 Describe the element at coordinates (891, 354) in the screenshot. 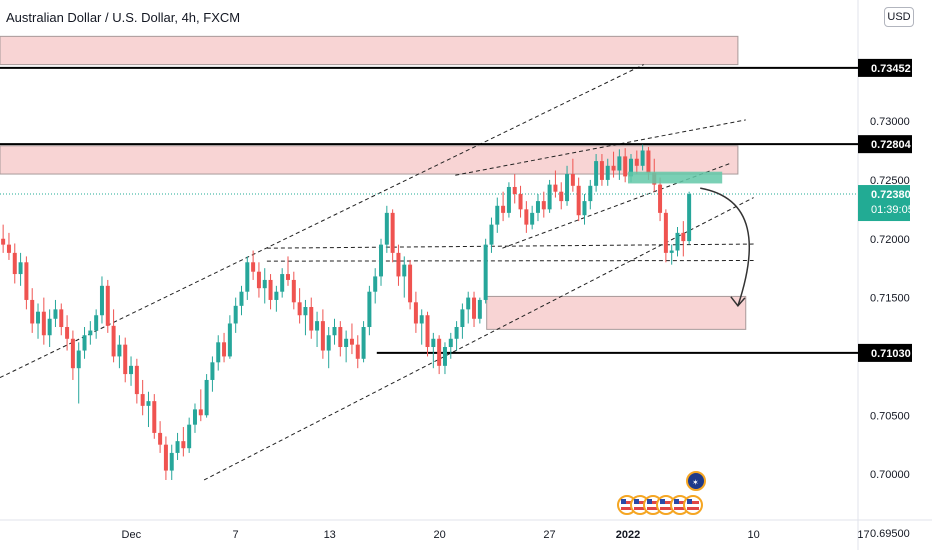

I see `level-price-label: 0.71030` at that location.